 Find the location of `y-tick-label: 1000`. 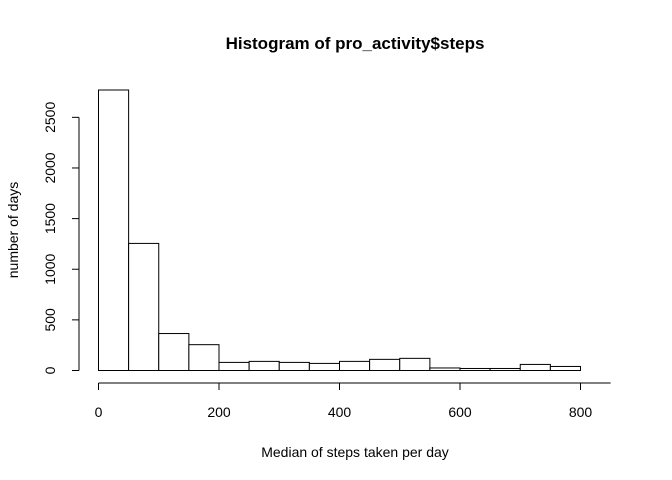

y-tick-label: 1000 is located at coordinates (50, 268).